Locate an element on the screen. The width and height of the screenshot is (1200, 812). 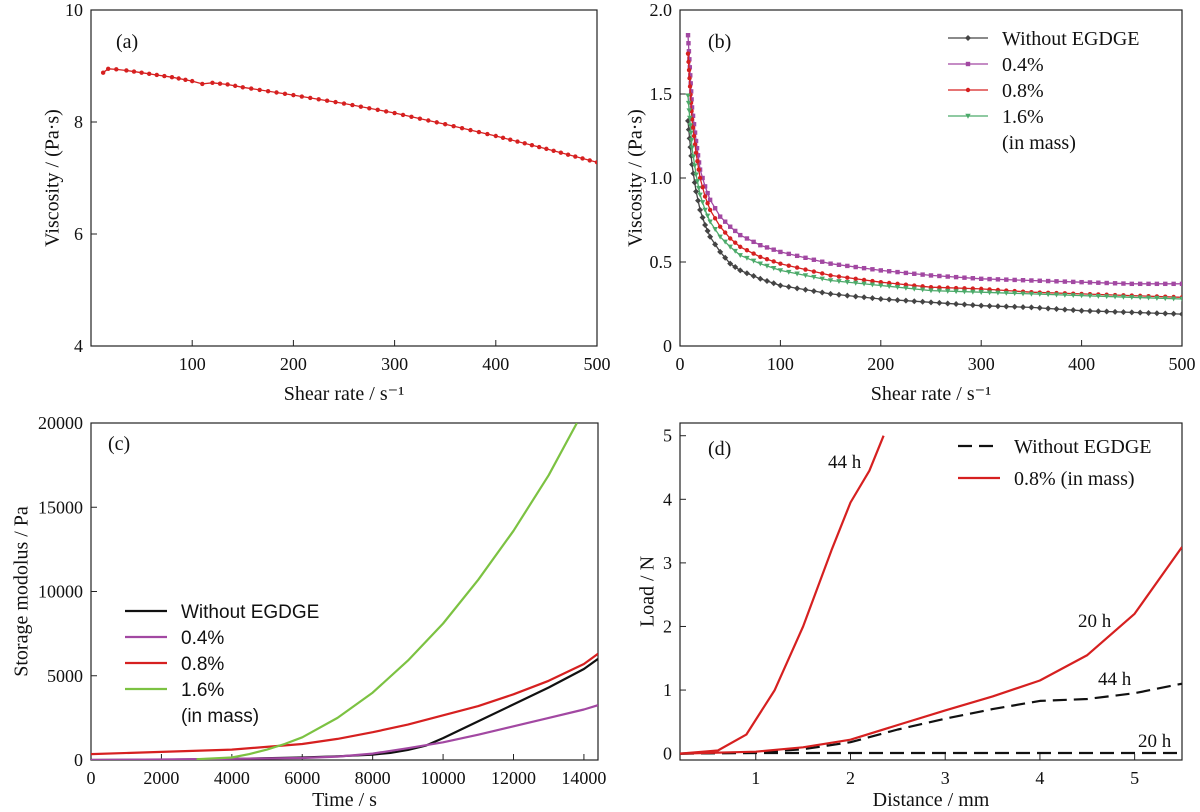
curve-annotation: 44 h is located at coordinates (1115, 679).